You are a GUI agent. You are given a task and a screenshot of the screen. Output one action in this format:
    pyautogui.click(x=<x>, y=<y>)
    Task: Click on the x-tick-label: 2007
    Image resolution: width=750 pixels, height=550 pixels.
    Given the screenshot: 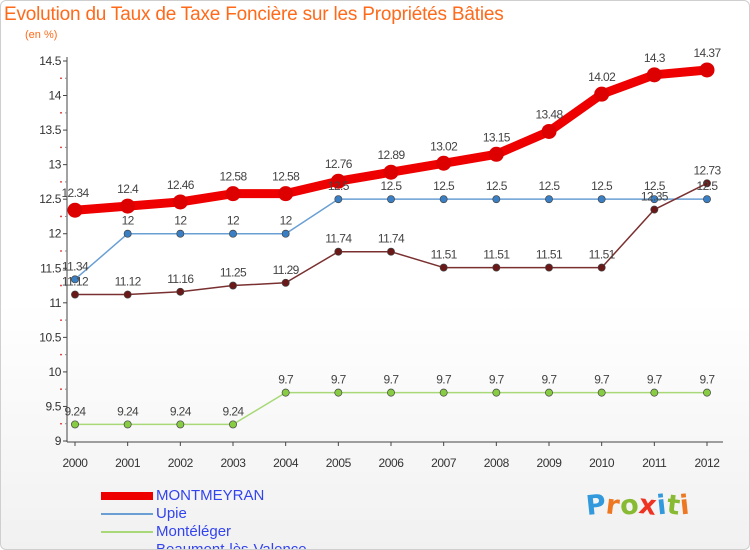 What is the action you would take?
    pyautogui.click(x=444, y=463)
    